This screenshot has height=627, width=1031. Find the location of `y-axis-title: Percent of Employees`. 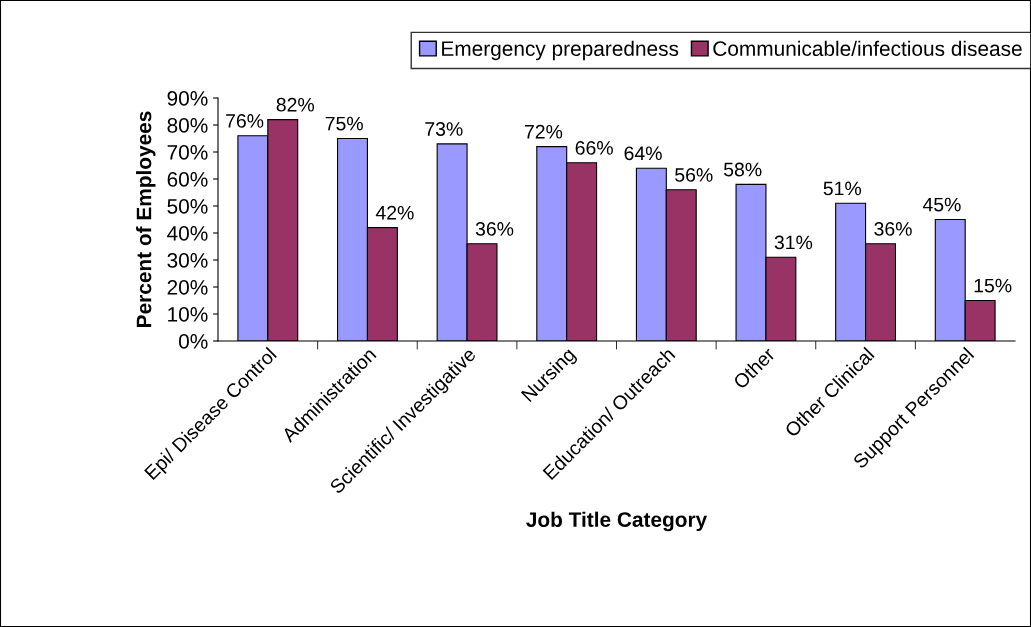

y-axis-title: Percent of Employees is located at coordinates (146, 219).